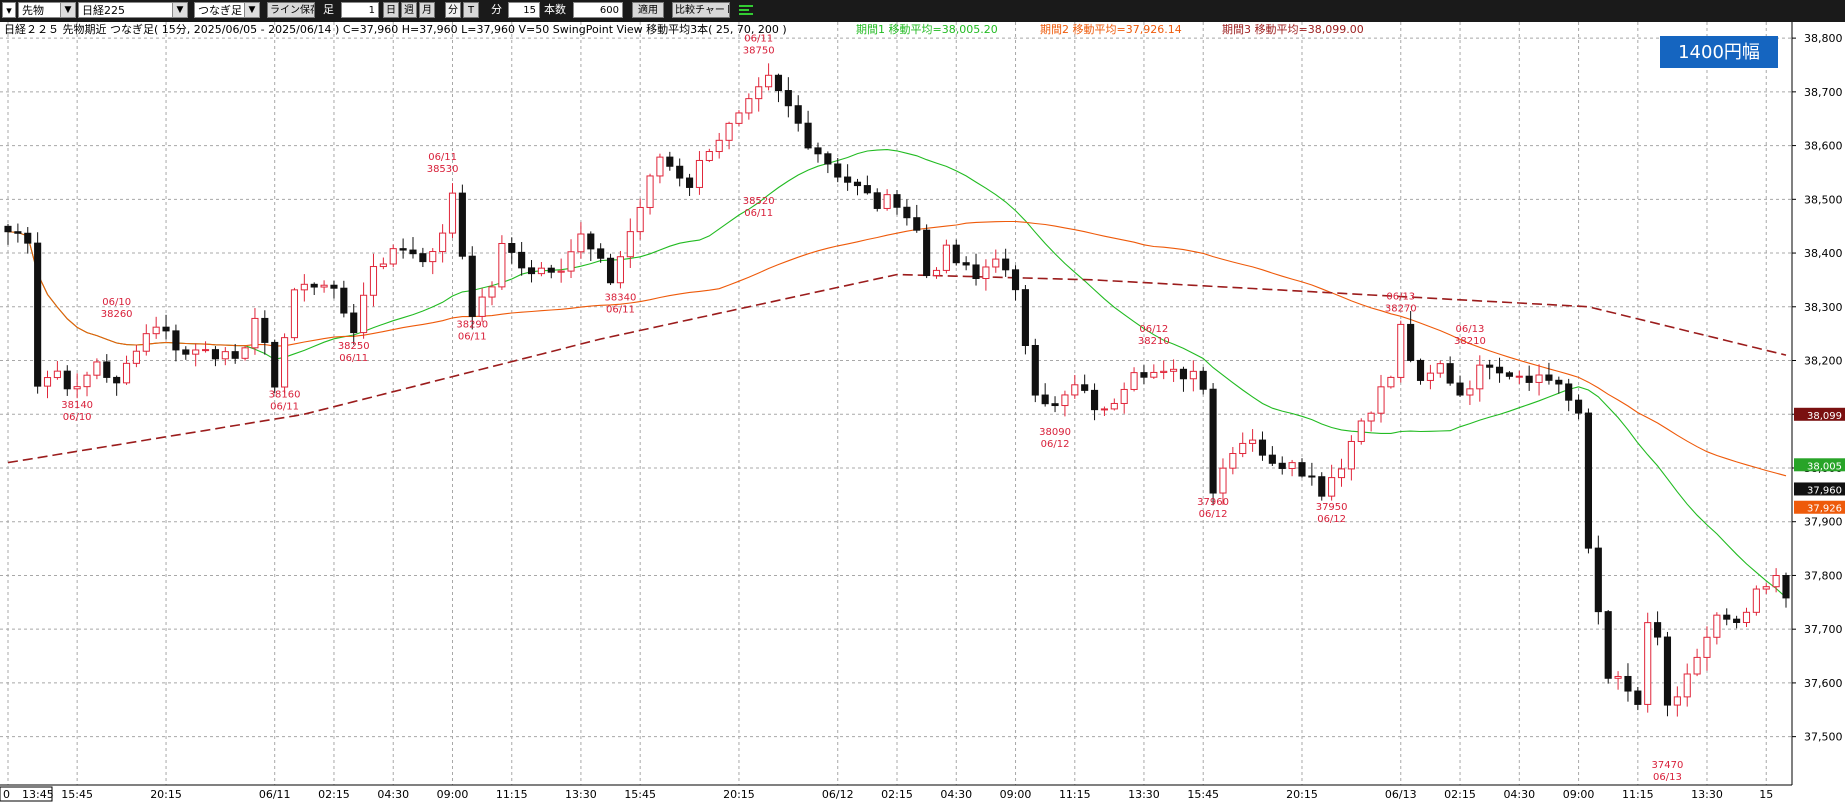  What do you see at coordinates (472, 337) in the screenshot?
I see `swing-label: 06/11` at bounding box center [472, 337].